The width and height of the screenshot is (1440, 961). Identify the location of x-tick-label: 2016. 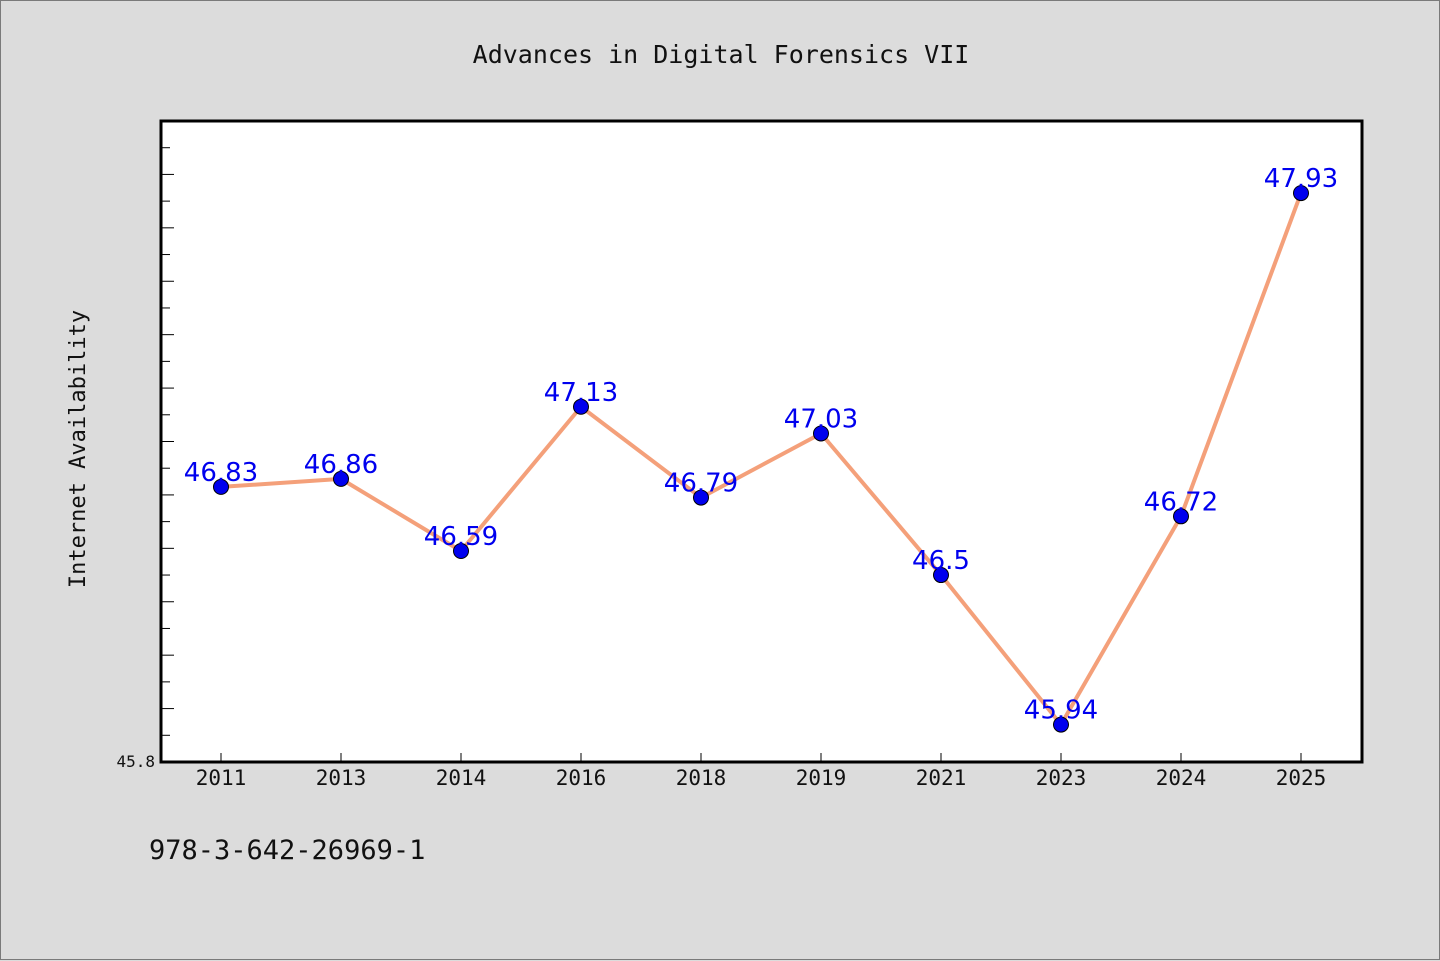
(581, 778).